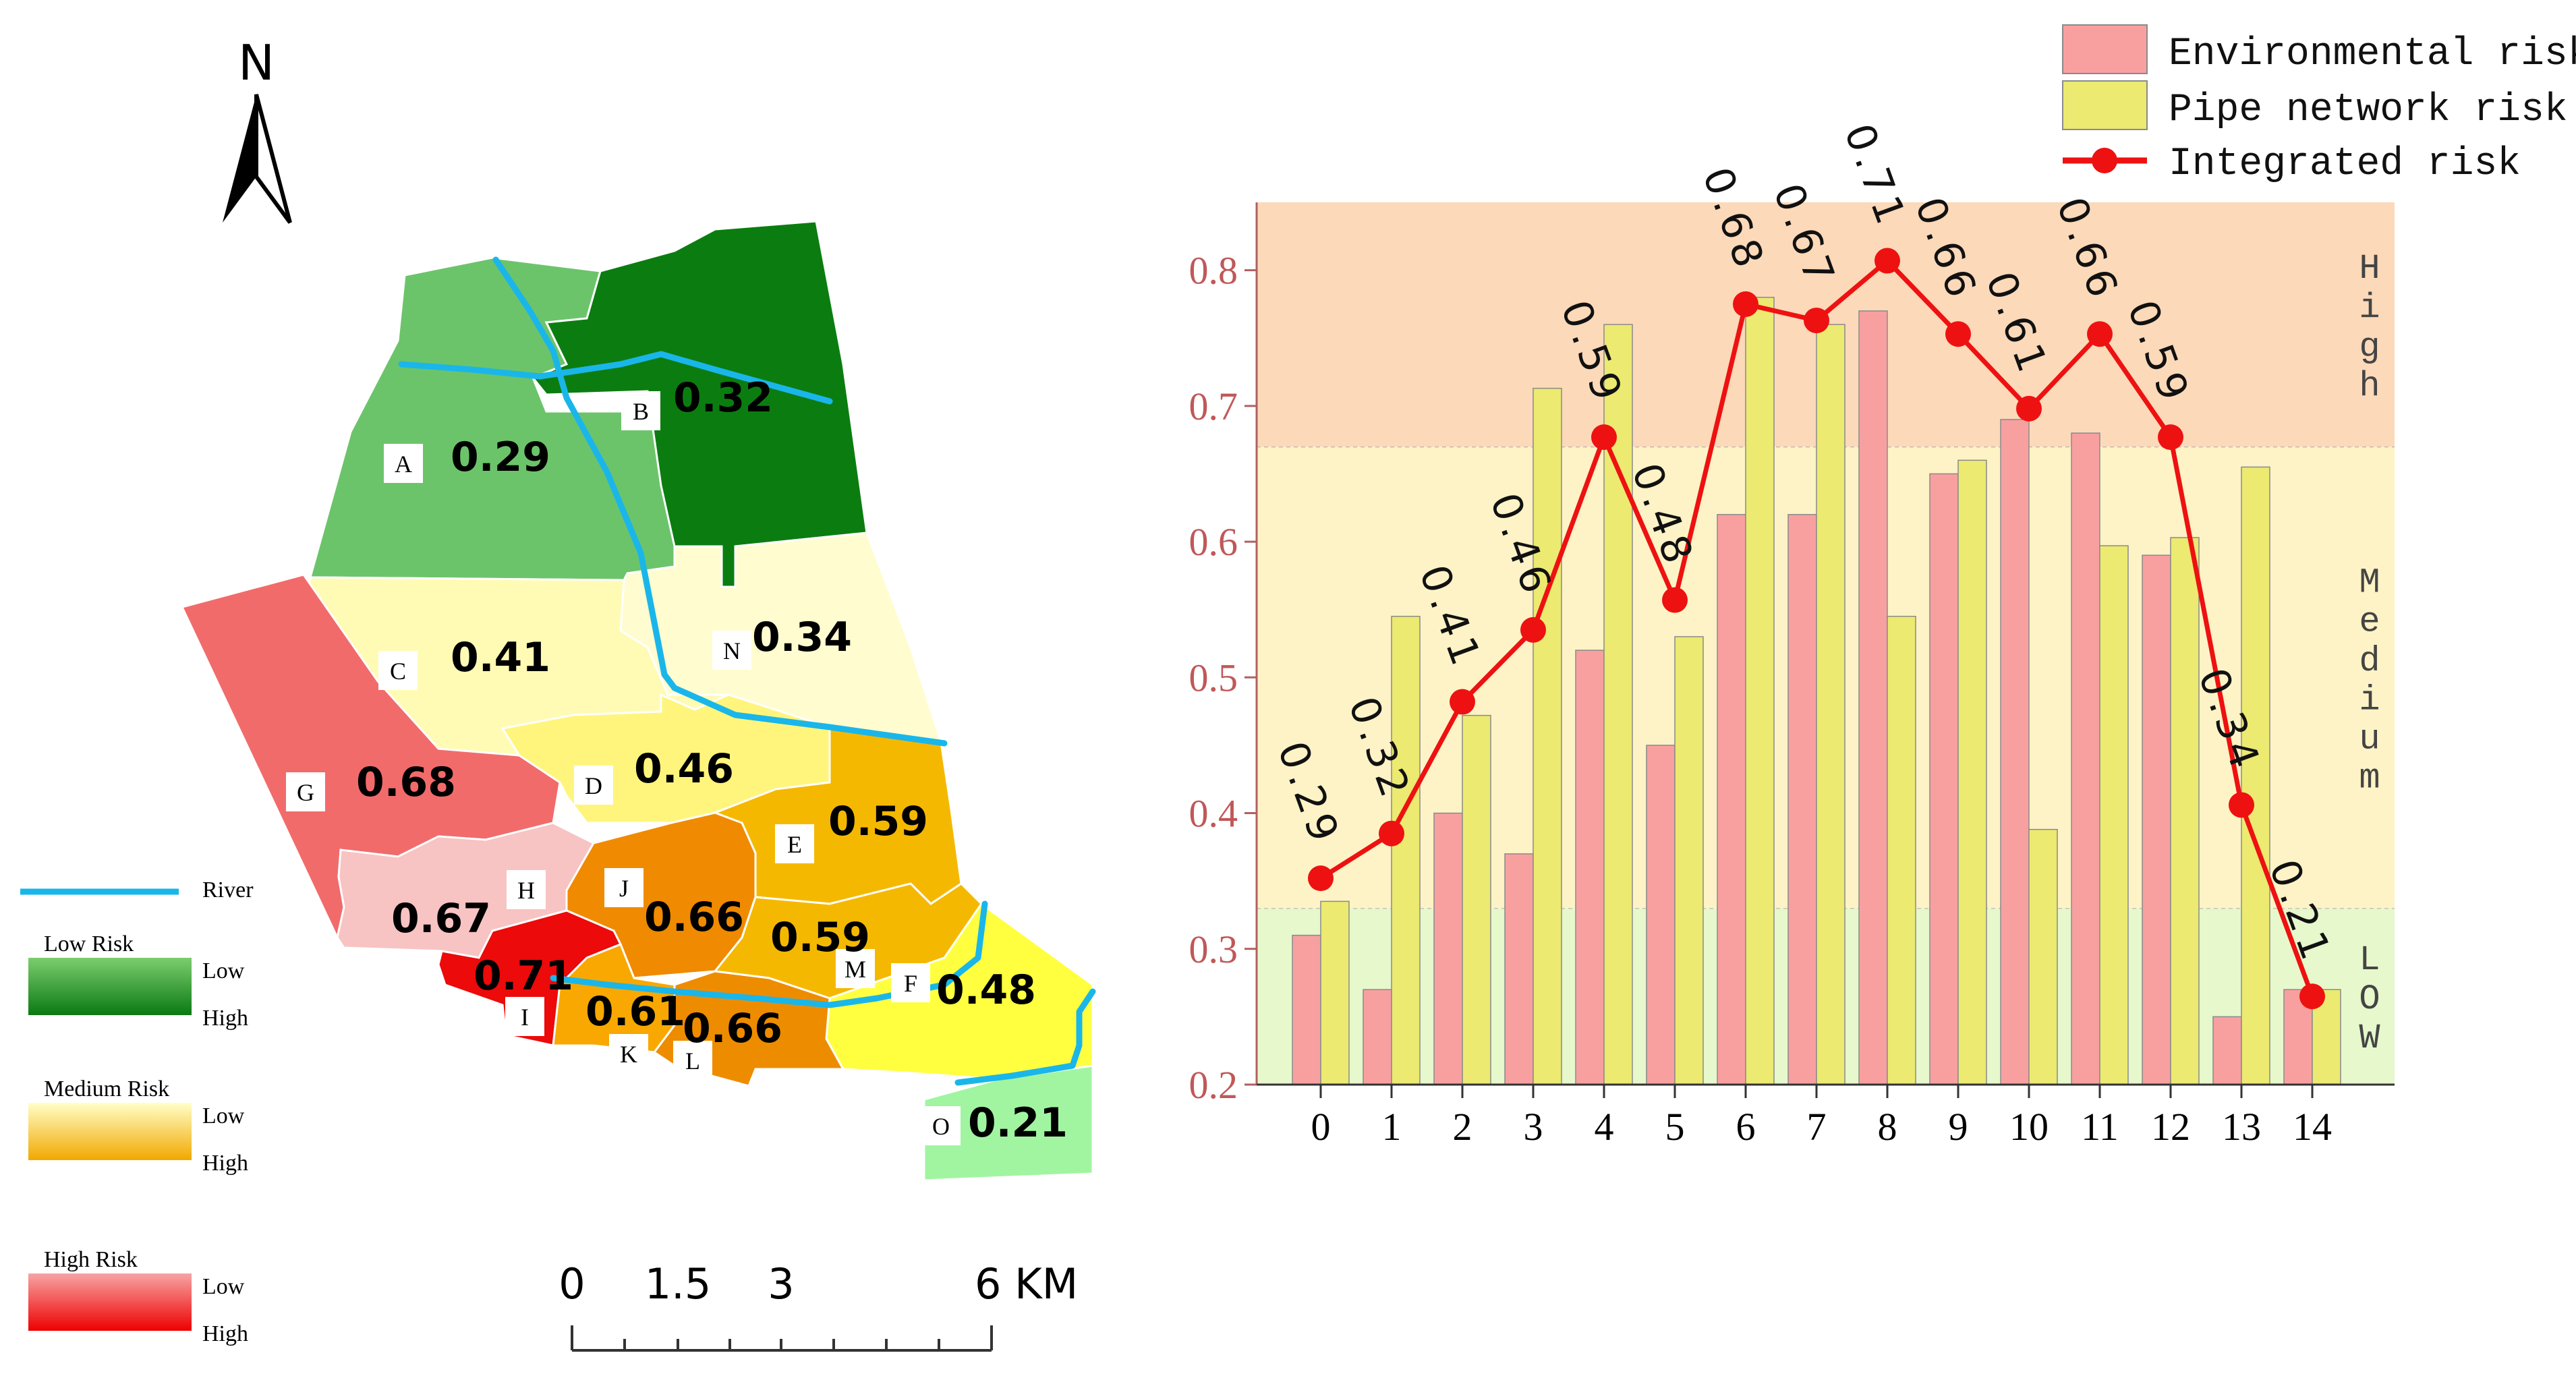 The width and height of the screenshot is (2576, 1378). I want to click on zone-letter-box-d, so click(593, 785).